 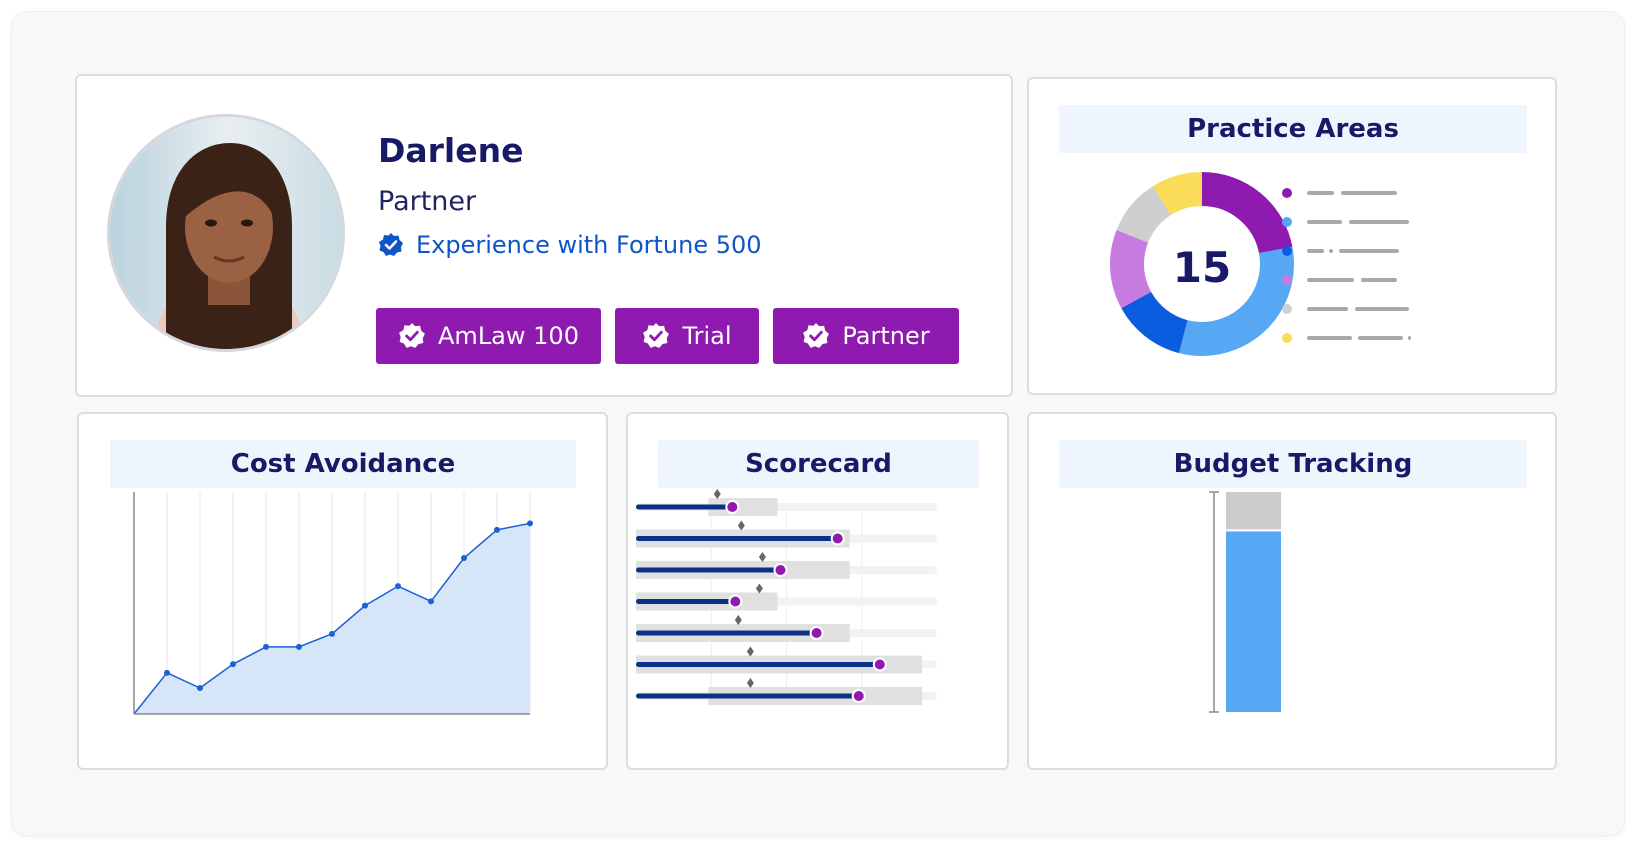 I want to click on experience-badge: Experience with Fortune 500, so click(x=570, y=245).